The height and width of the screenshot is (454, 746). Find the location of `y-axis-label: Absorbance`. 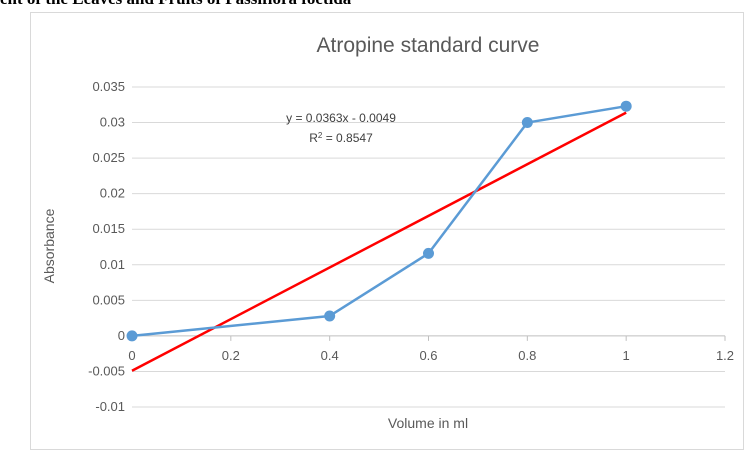

y-axis-label: Absorbance is located at coordinates (49, 245).